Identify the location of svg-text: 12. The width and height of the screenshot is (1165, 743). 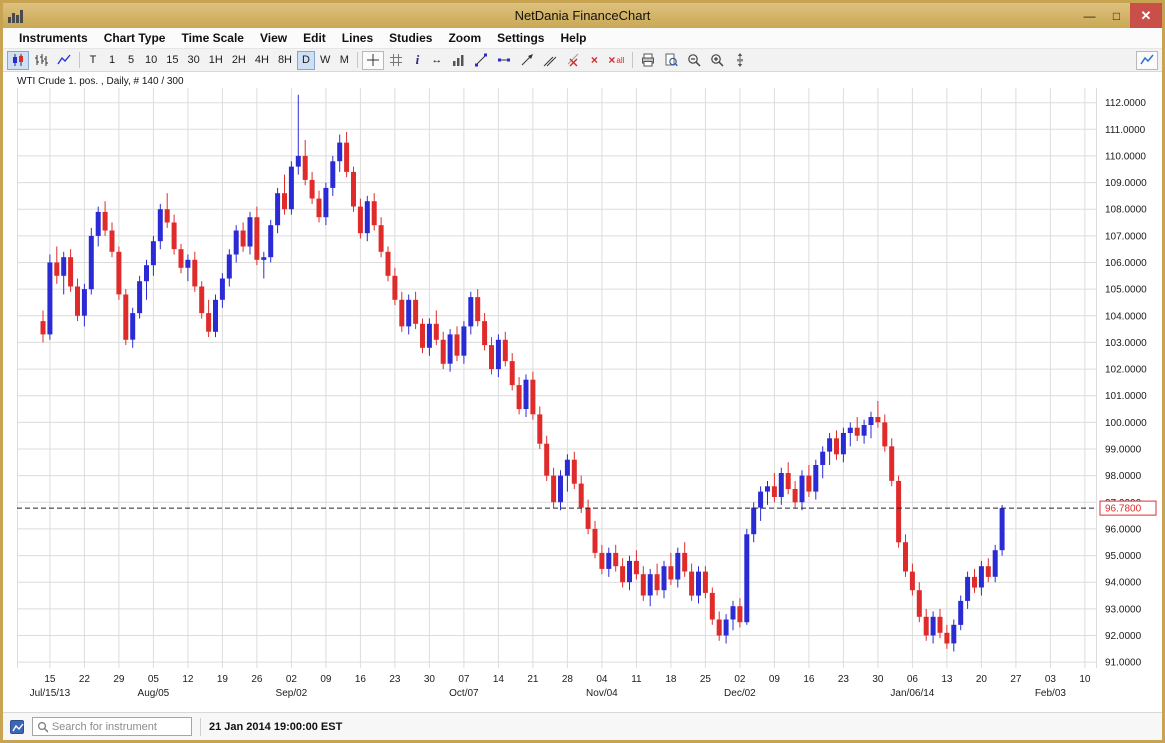
(188, 679).